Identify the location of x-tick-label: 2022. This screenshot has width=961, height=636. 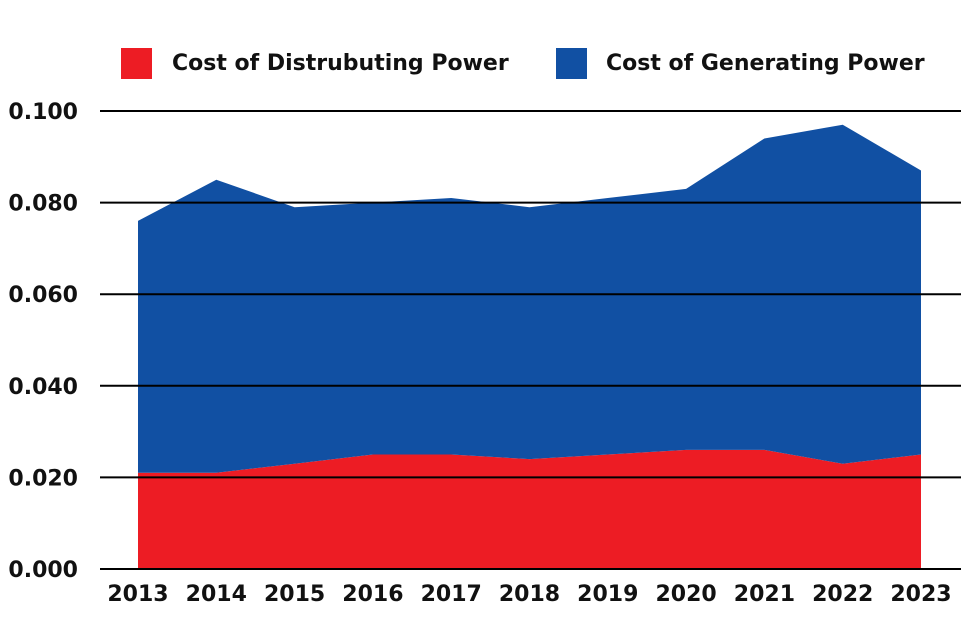
(842, 594).